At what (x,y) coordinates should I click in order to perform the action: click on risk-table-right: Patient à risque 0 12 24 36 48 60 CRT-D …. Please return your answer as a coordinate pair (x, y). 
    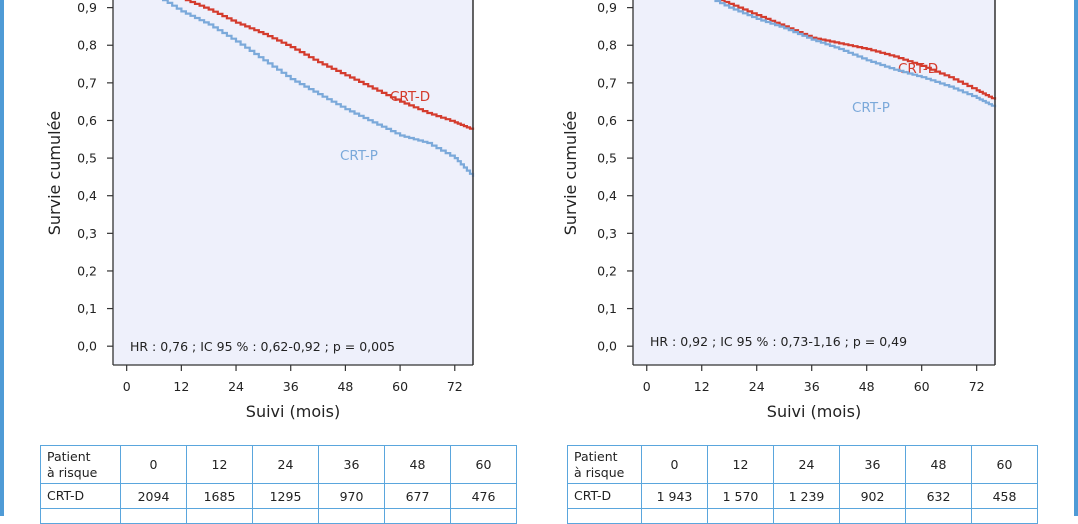
    Looking at the image, I should click on (802, 484).